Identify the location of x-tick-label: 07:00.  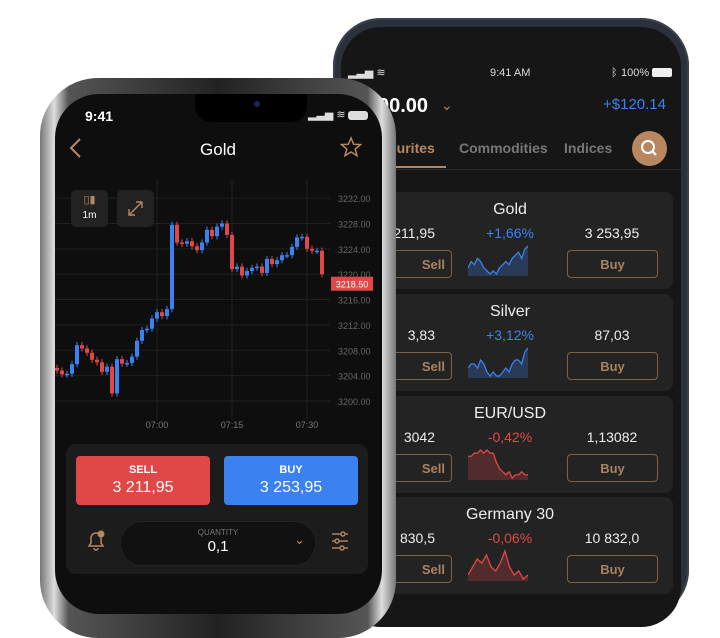
(157, 425).